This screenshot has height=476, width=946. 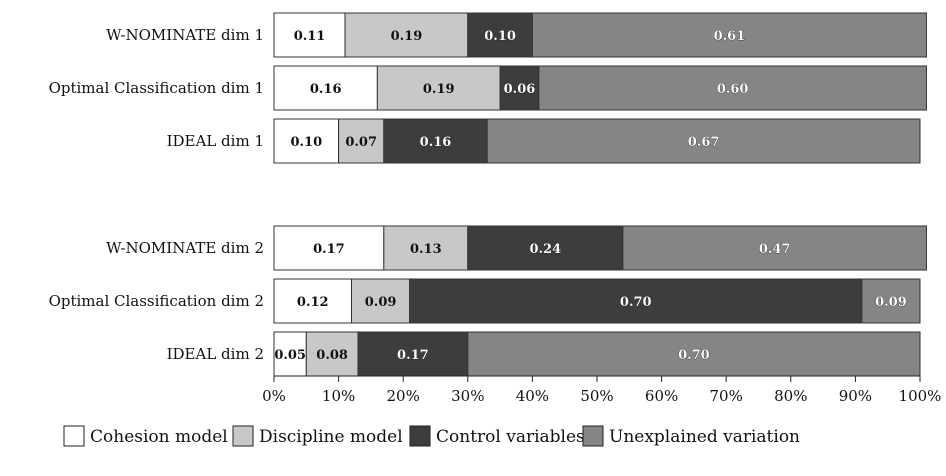 I want to click on x-tick-label-100pct: 100%, so click(x=920, y=396).